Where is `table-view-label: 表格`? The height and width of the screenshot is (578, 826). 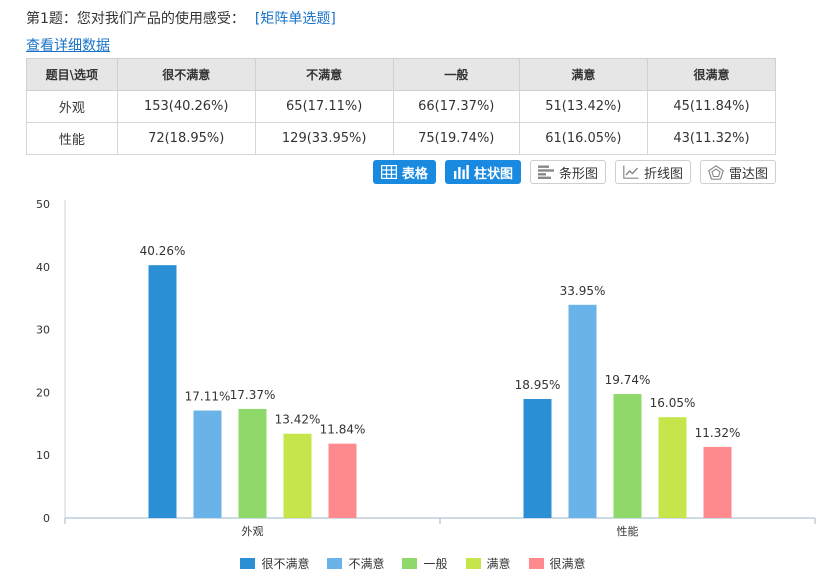 table-view-label: 表格 is located at coordinates (414, 174).